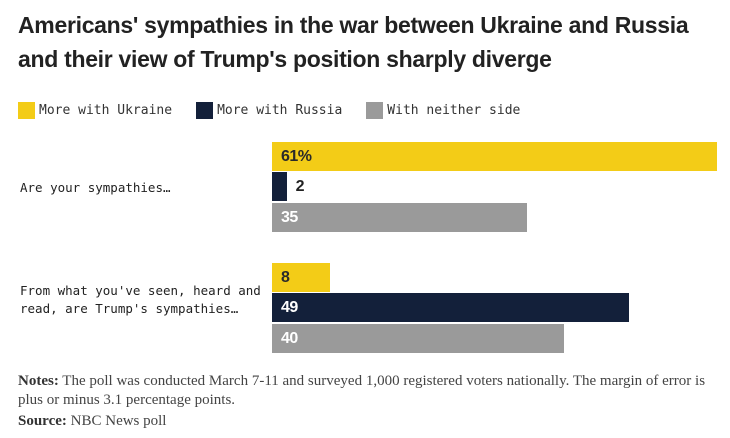  Describe the element at coordinates (451, 308) in the screenshot. I see `bar: 49` at that location.